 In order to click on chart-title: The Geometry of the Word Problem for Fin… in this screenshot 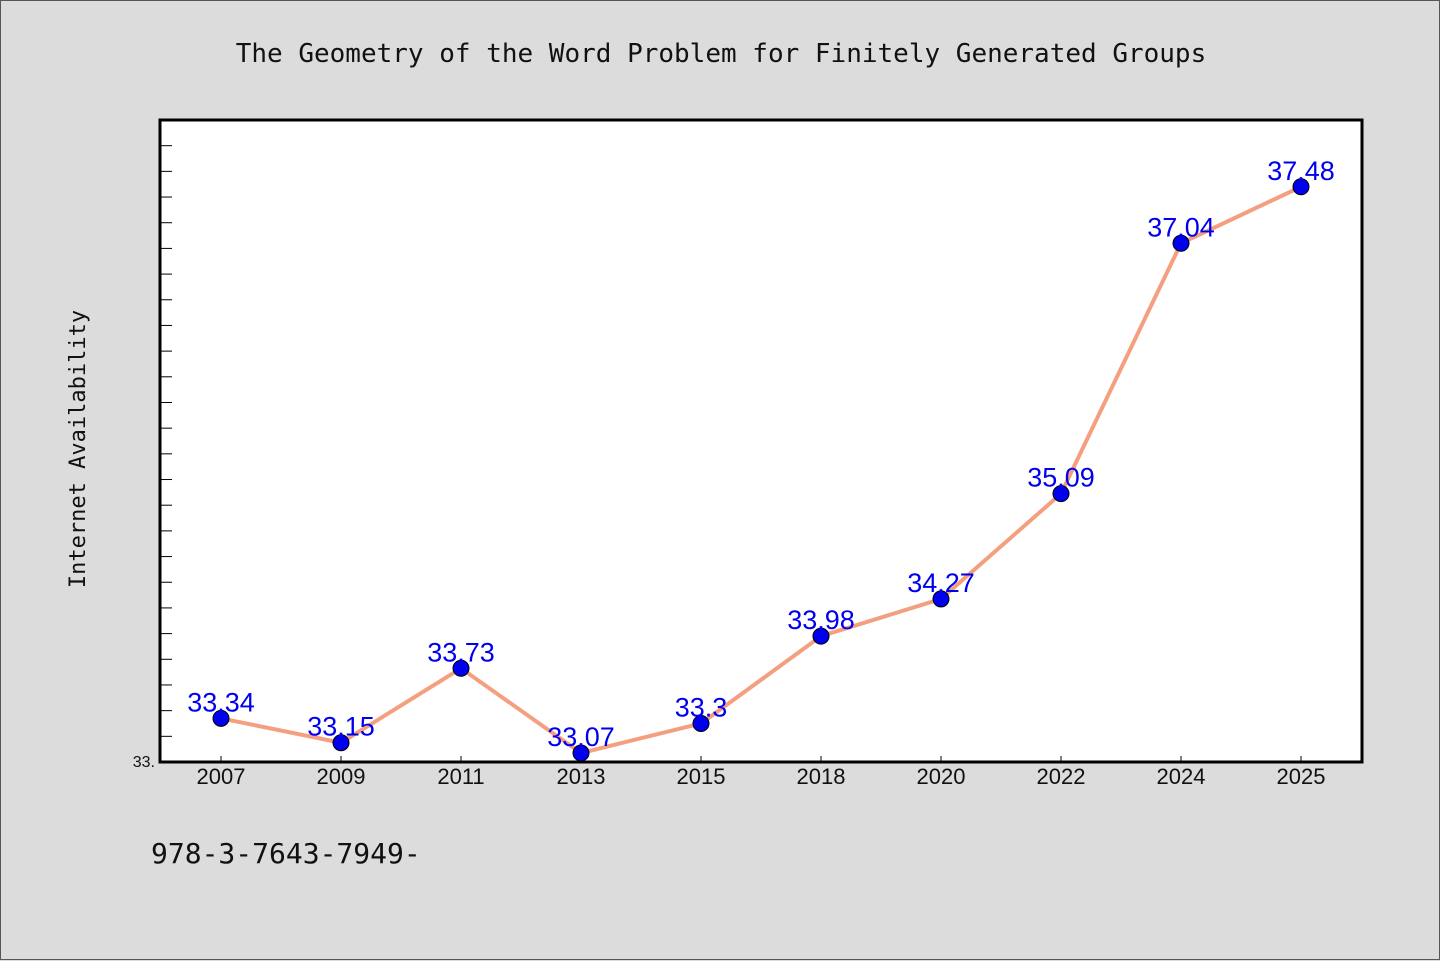, I will do `click(721, 54)`.